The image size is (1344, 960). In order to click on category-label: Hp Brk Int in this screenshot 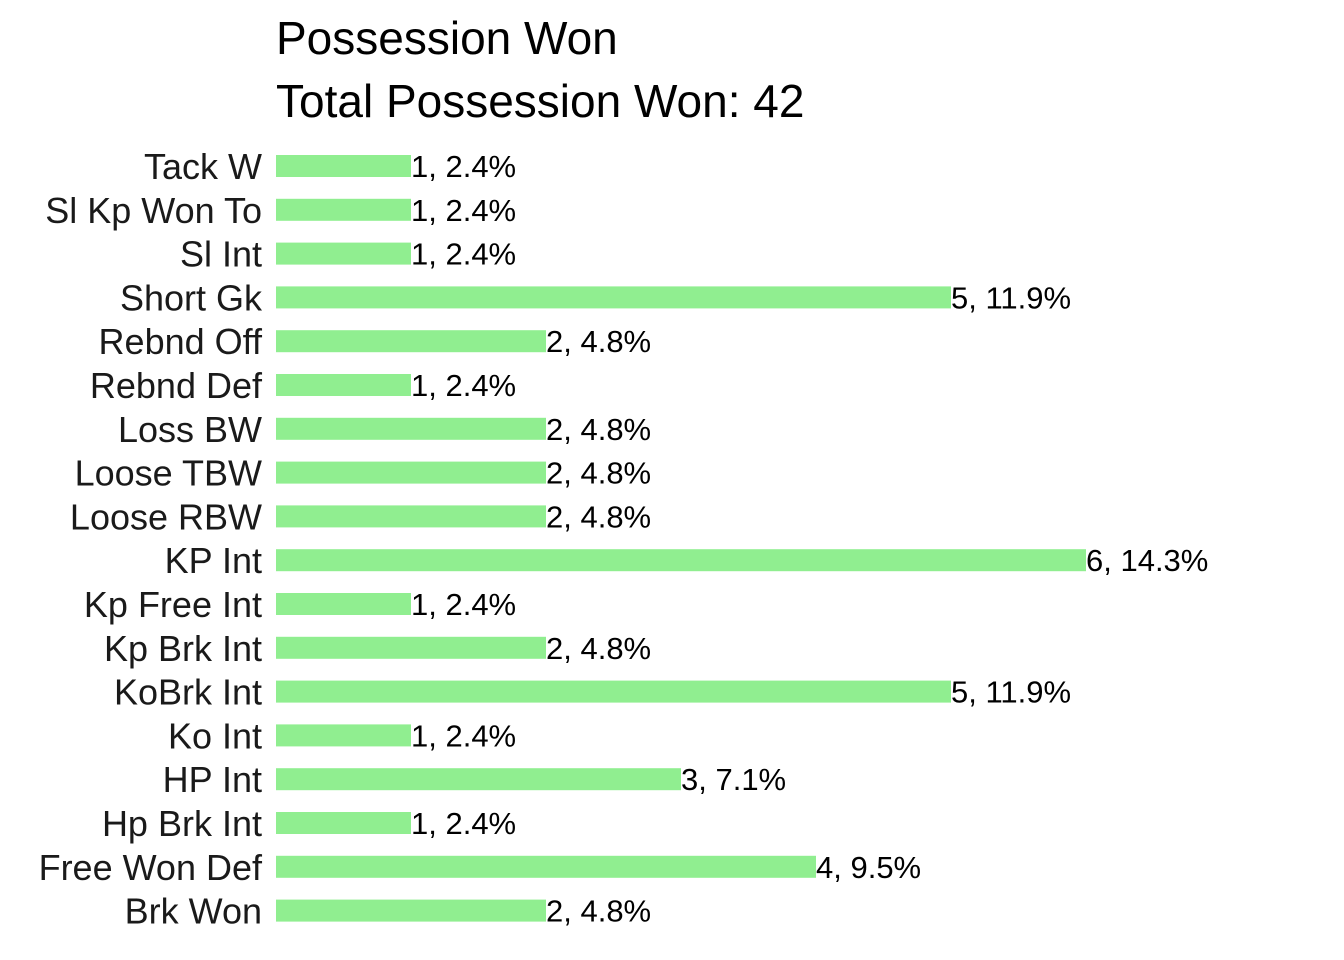, I will do `click(182, 823)`.